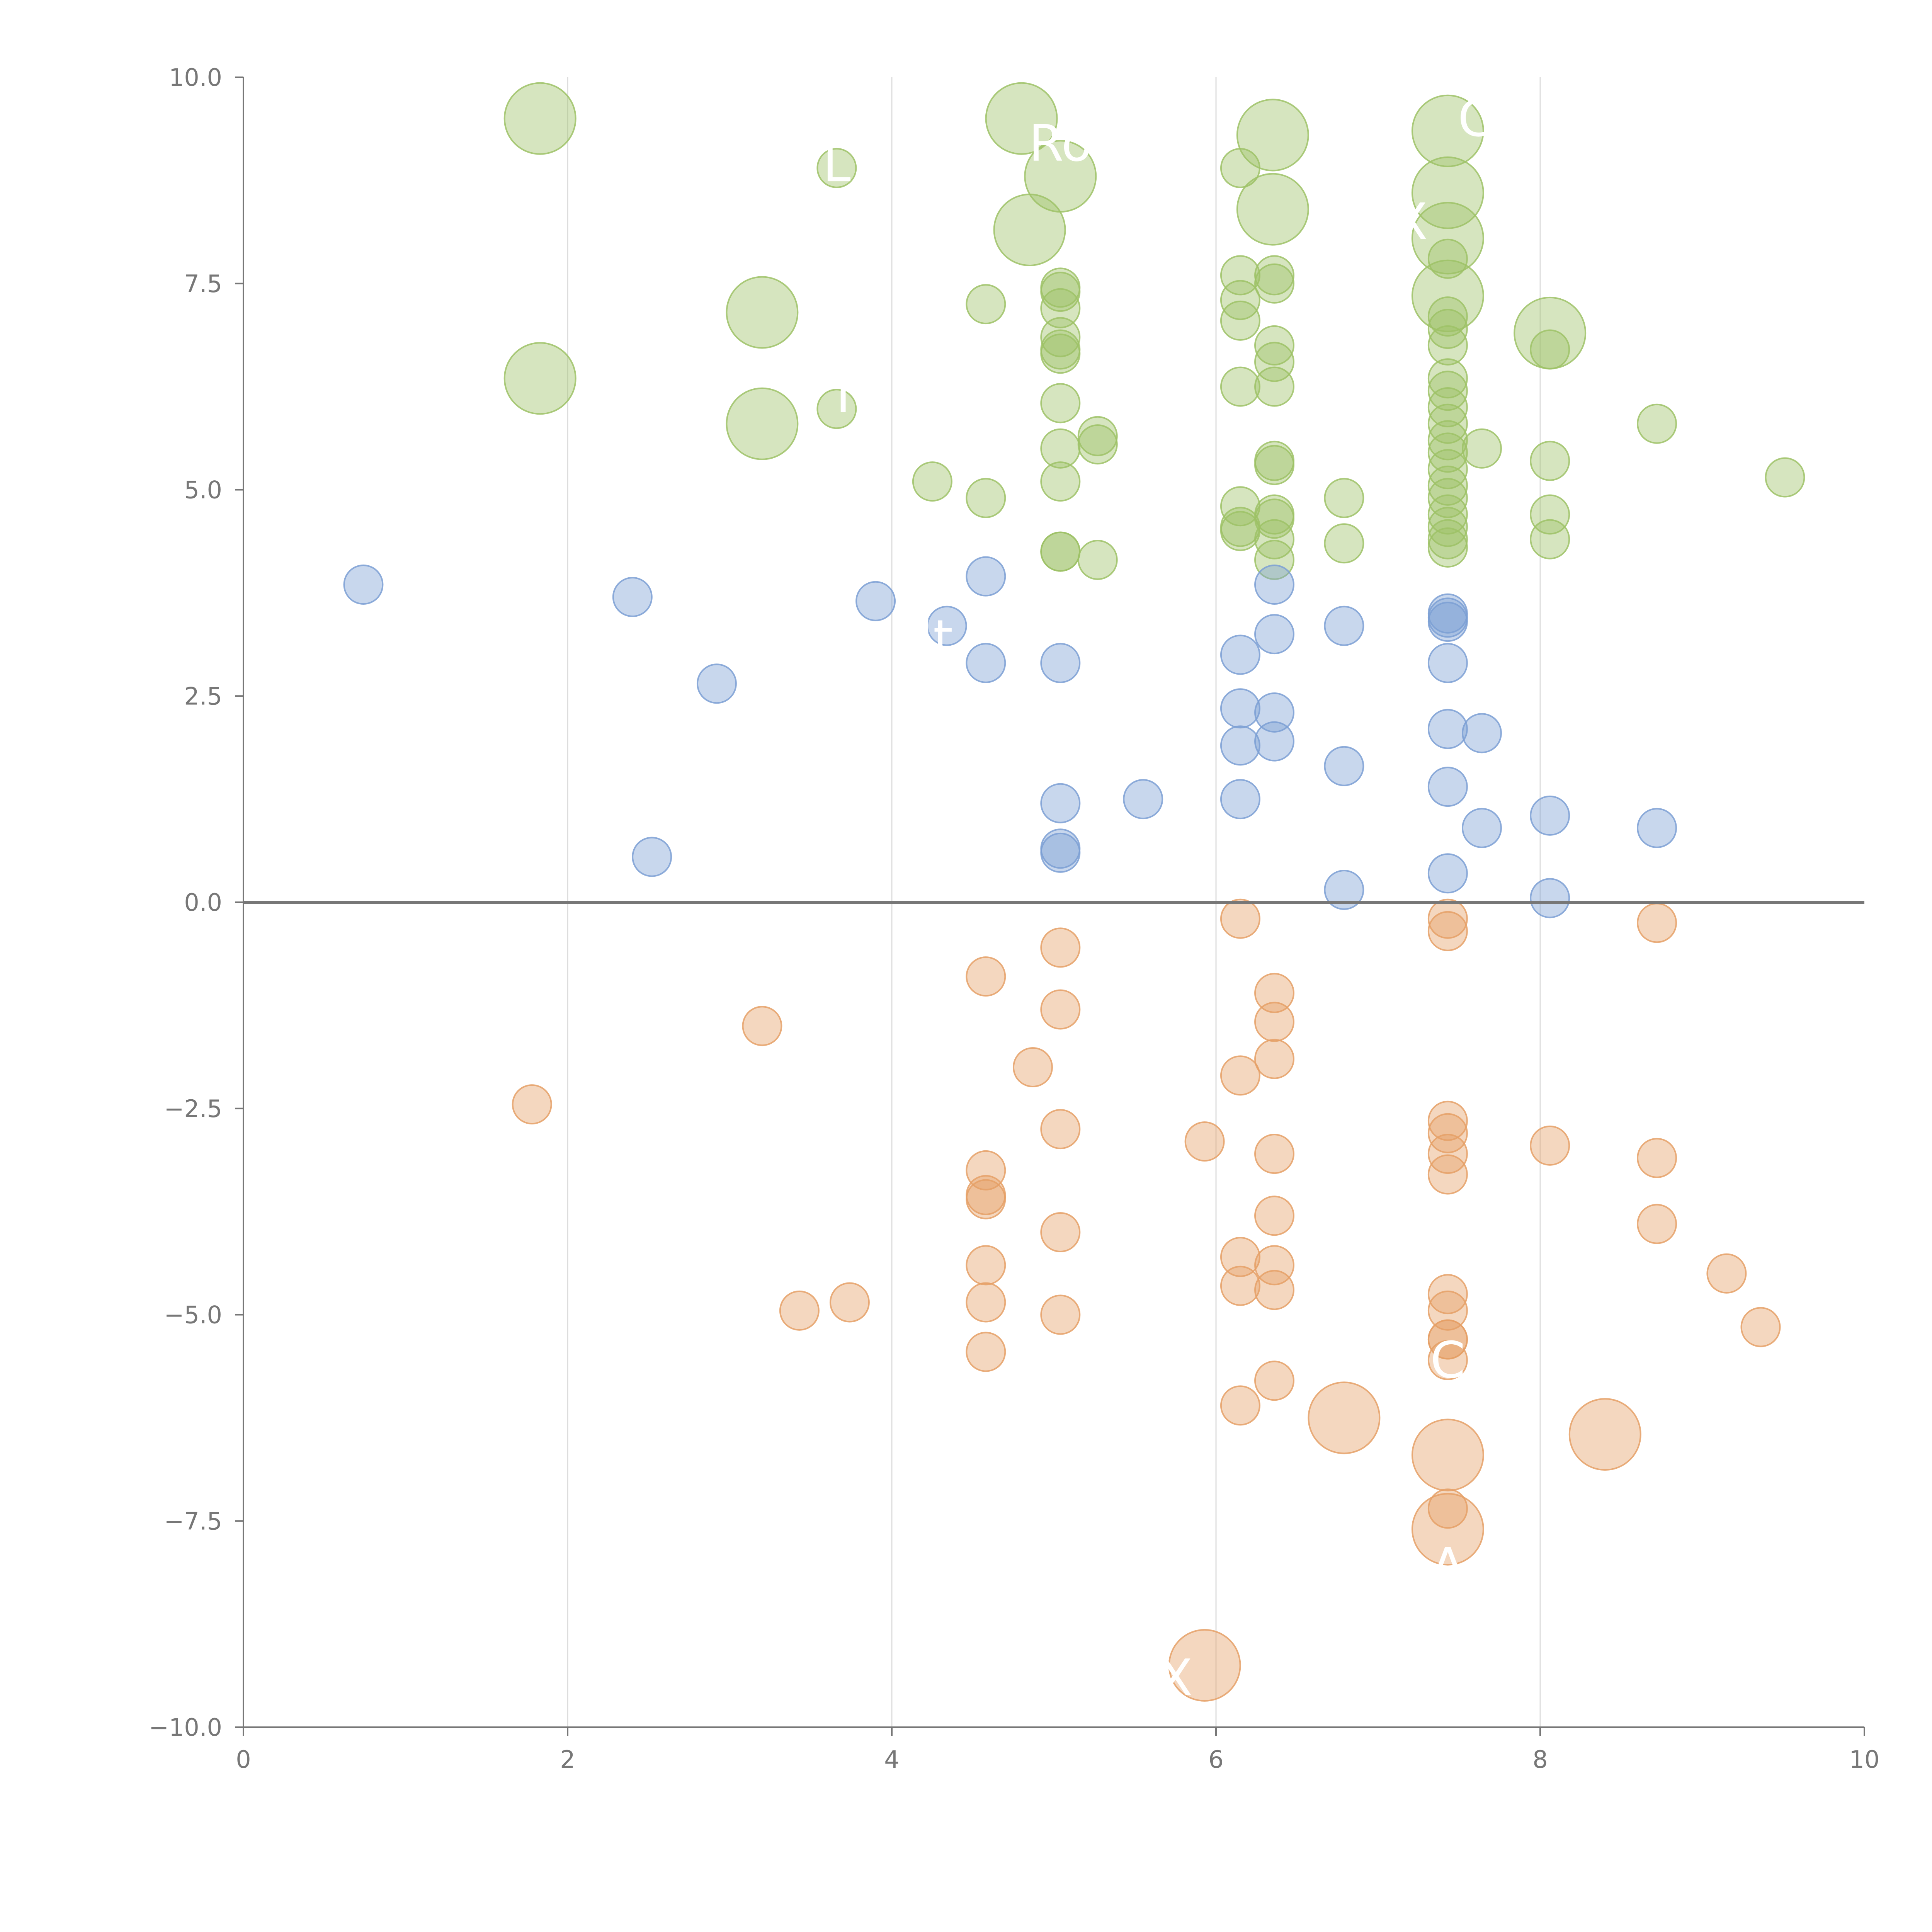 This screenshot has width=1932, height=1932. I want to click on x-tick-label: 10, so click(1865, 1759).